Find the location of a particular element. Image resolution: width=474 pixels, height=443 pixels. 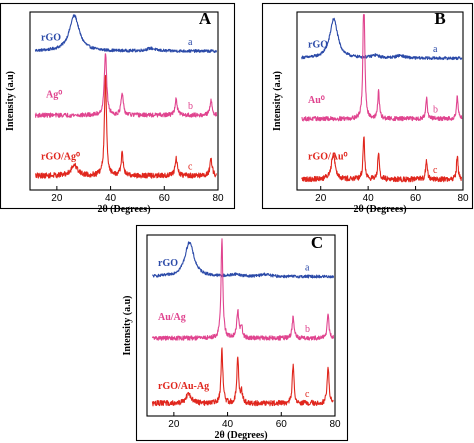

series-label: Au⁰ is located at coordinates (316, 100).